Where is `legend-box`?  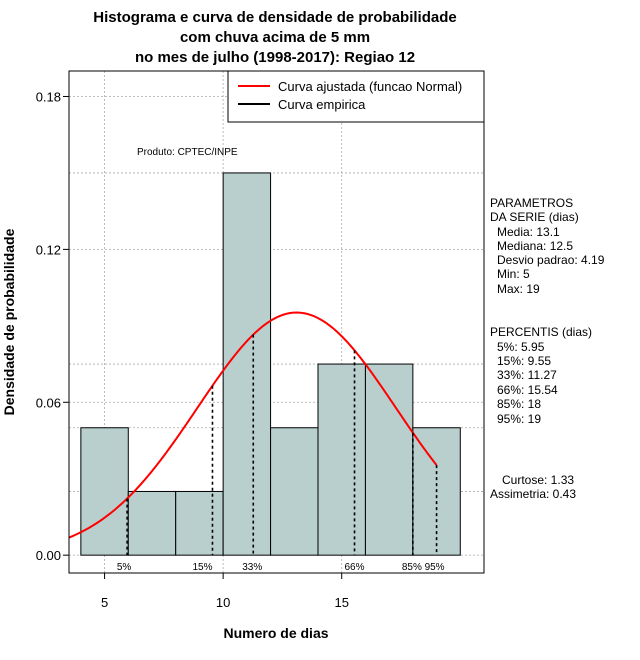 legend-box is located at coordinates (356, 96).